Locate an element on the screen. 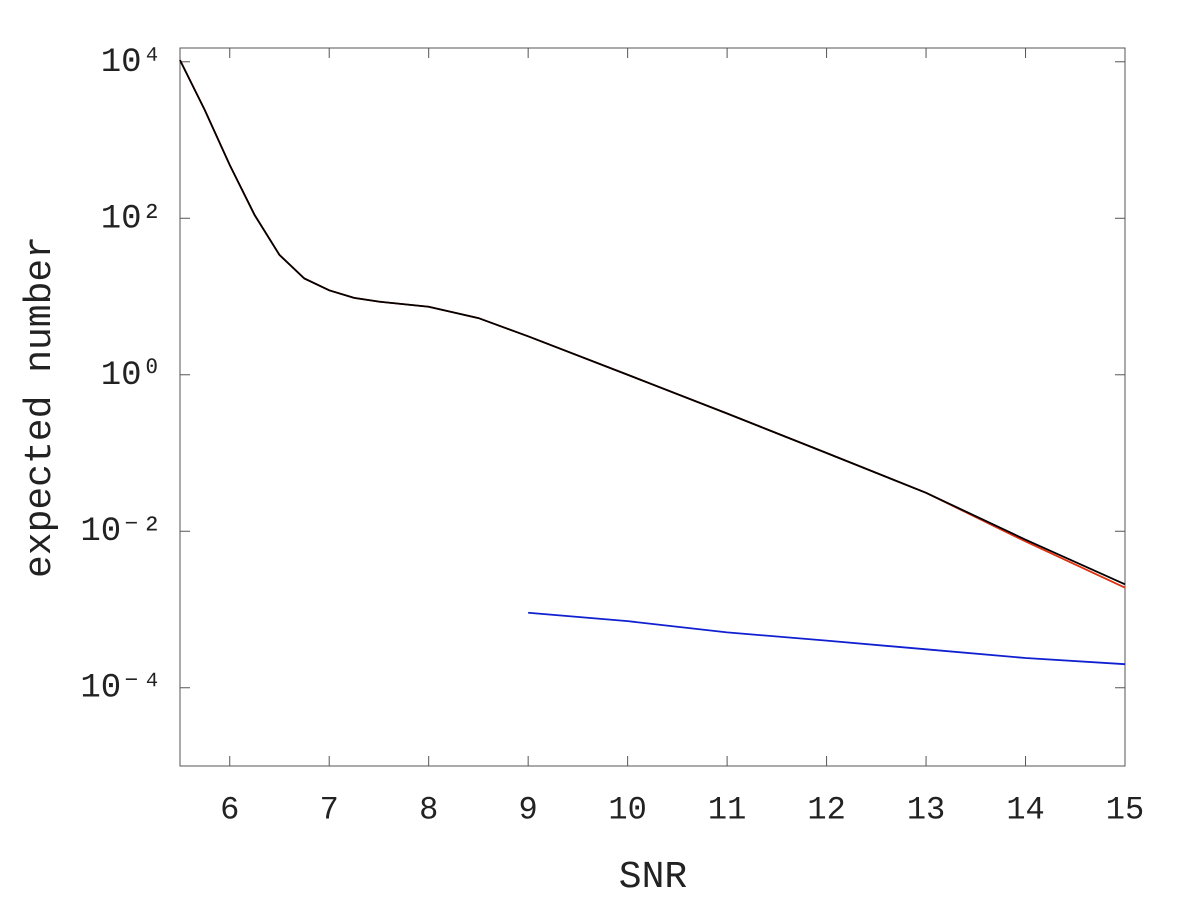 Image resolution: width=1200 pixels, height=900 pixels. y-axis-label: expected number is located at coordinates (40, 407).